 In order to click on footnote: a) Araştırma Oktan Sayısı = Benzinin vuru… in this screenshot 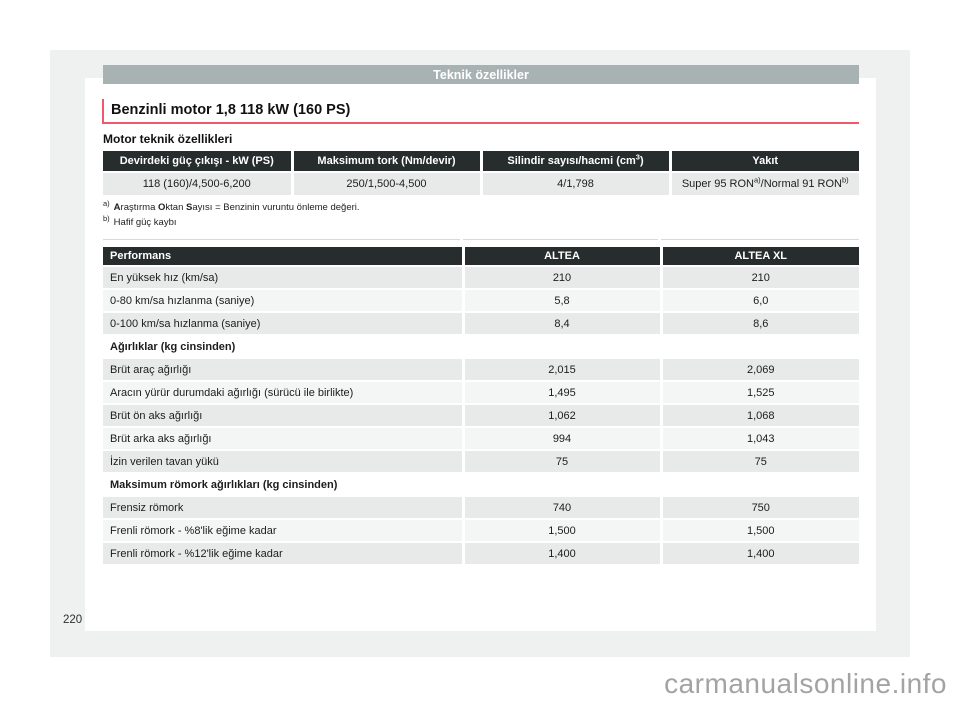, I will do `click(231, 205)`.